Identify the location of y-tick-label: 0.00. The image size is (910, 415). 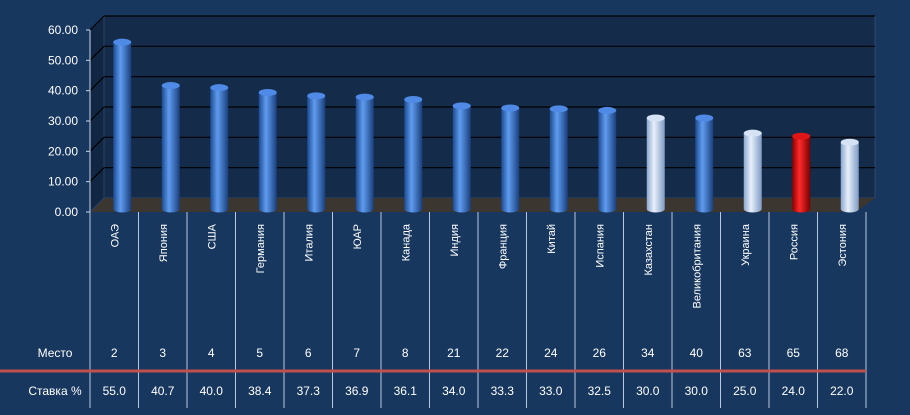
(67, 212).